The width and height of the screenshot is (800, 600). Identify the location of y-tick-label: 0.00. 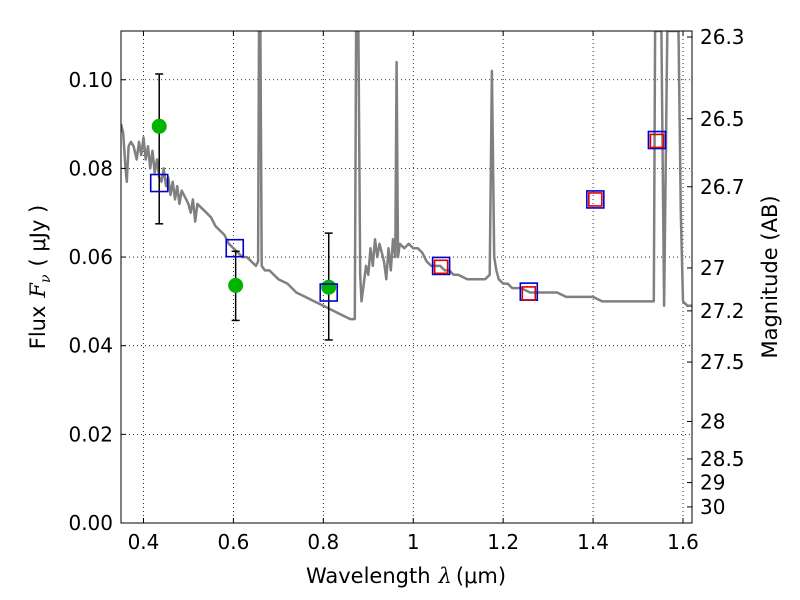
(90, 523).